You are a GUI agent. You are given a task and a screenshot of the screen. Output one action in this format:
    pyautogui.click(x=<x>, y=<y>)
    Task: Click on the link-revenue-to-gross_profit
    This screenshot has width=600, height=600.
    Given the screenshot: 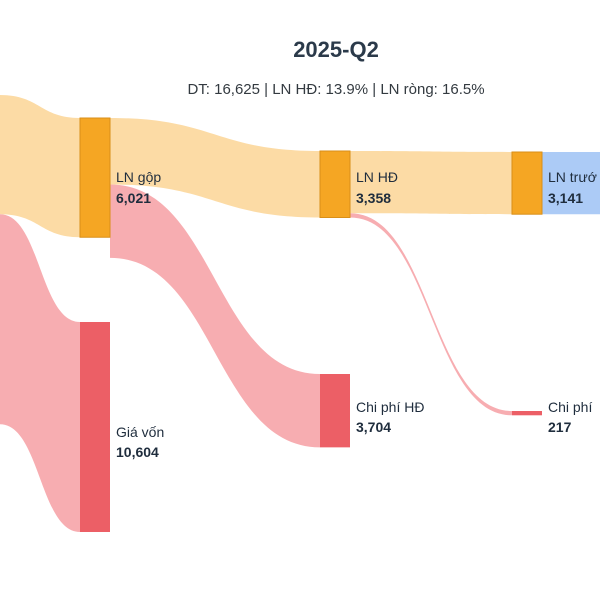 What is the action you would take?
    pyautogui.click(x=40, y=166)
    